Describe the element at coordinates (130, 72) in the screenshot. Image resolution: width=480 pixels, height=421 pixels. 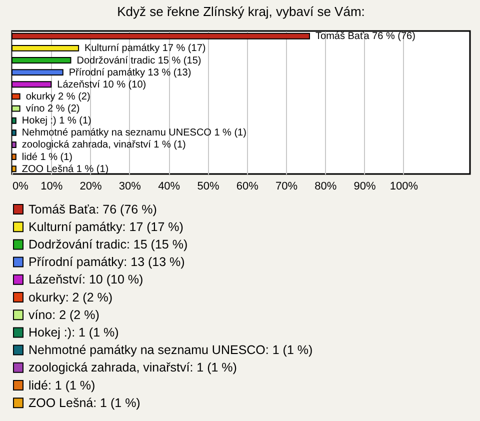
I see `data-label: Přírodní památky 13 % (13)` at that location.